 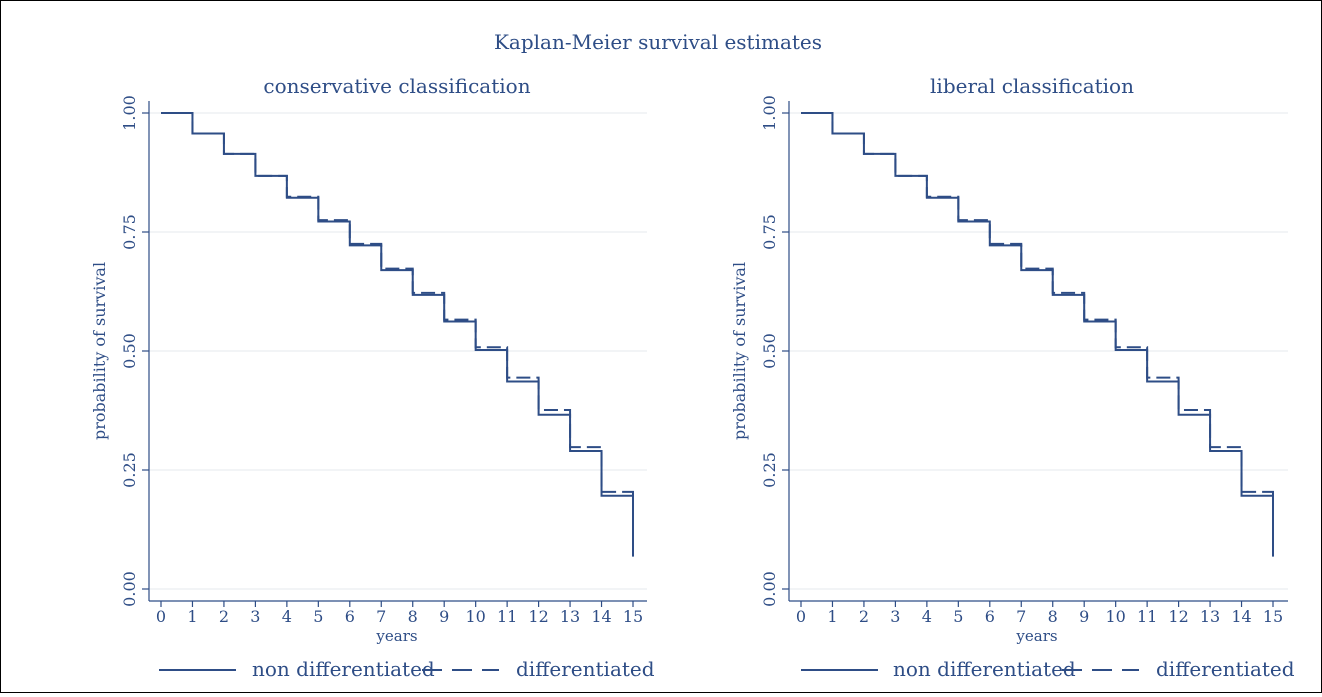 What do you see at coordinates (396, 86) in the screenshot?
I see `panel-title: conservative classification` at bounding box center [396, 86].